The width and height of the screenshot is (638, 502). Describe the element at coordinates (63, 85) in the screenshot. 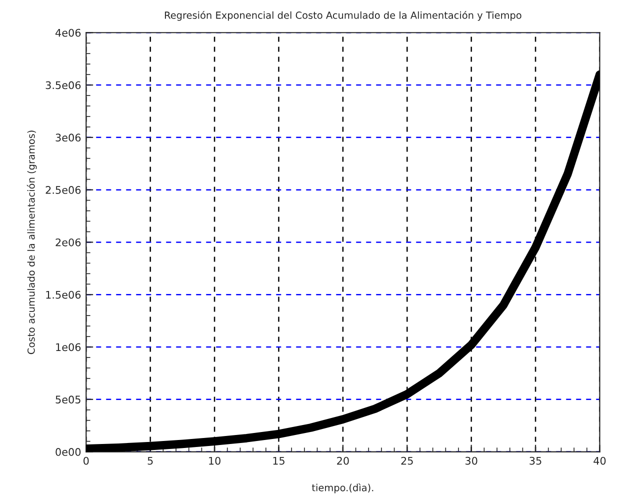

I see `y-tick-label: 3.5e06` at that location.